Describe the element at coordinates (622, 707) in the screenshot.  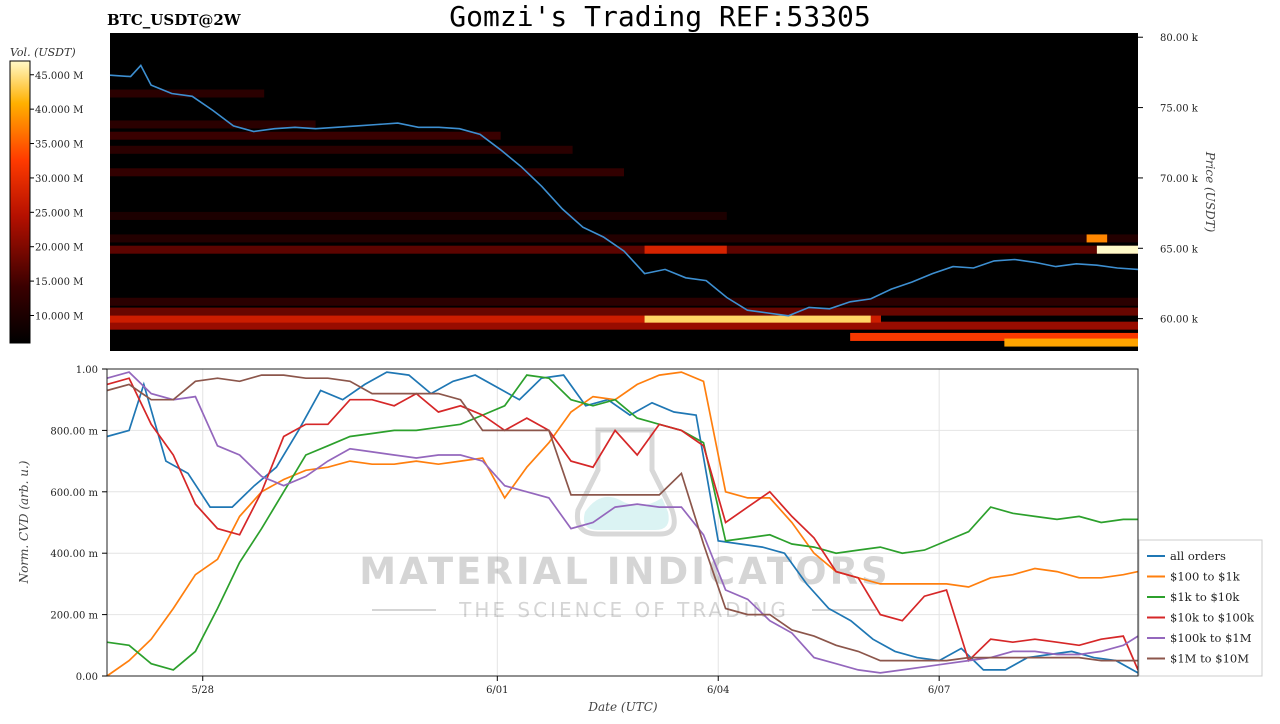
I see `x-axis-label: Date (UTC)` at that location.